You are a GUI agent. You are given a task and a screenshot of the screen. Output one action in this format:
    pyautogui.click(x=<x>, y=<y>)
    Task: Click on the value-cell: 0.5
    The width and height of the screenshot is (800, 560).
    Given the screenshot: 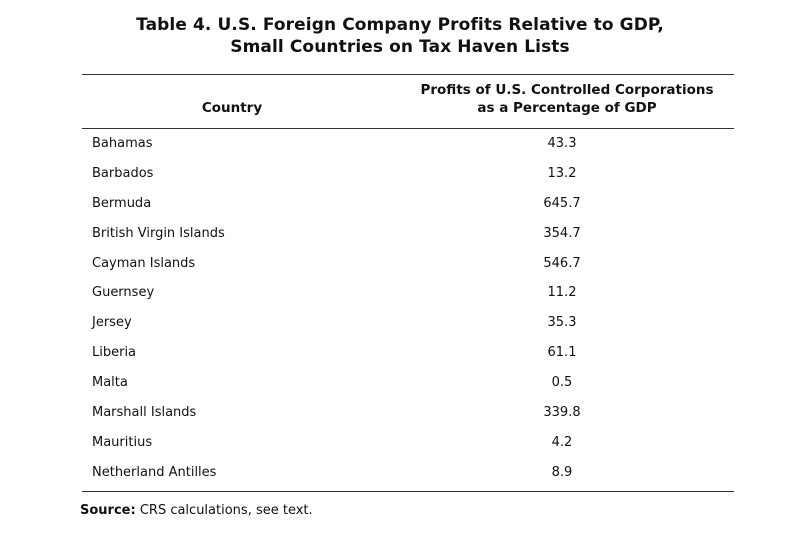 What is the action you would take?
    pyautogui.click(x=562, y=383)
    